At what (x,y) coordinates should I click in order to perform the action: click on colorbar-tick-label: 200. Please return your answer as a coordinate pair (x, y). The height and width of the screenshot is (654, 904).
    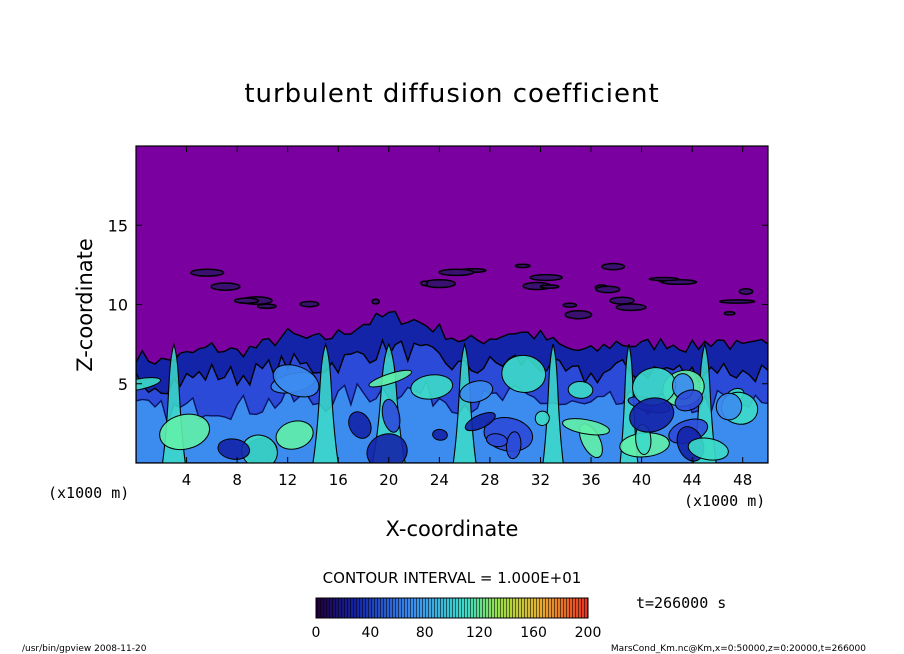
    Looking at the image, I should click on (588, 633).